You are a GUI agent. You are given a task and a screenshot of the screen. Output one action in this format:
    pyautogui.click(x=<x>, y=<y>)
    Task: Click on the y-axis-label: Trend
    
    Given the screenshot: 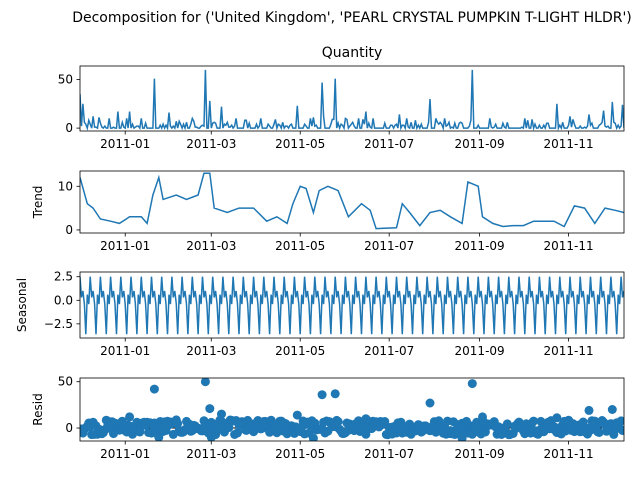 What is the action you would take?
    pyautogui.click(x=38, y=203)
    